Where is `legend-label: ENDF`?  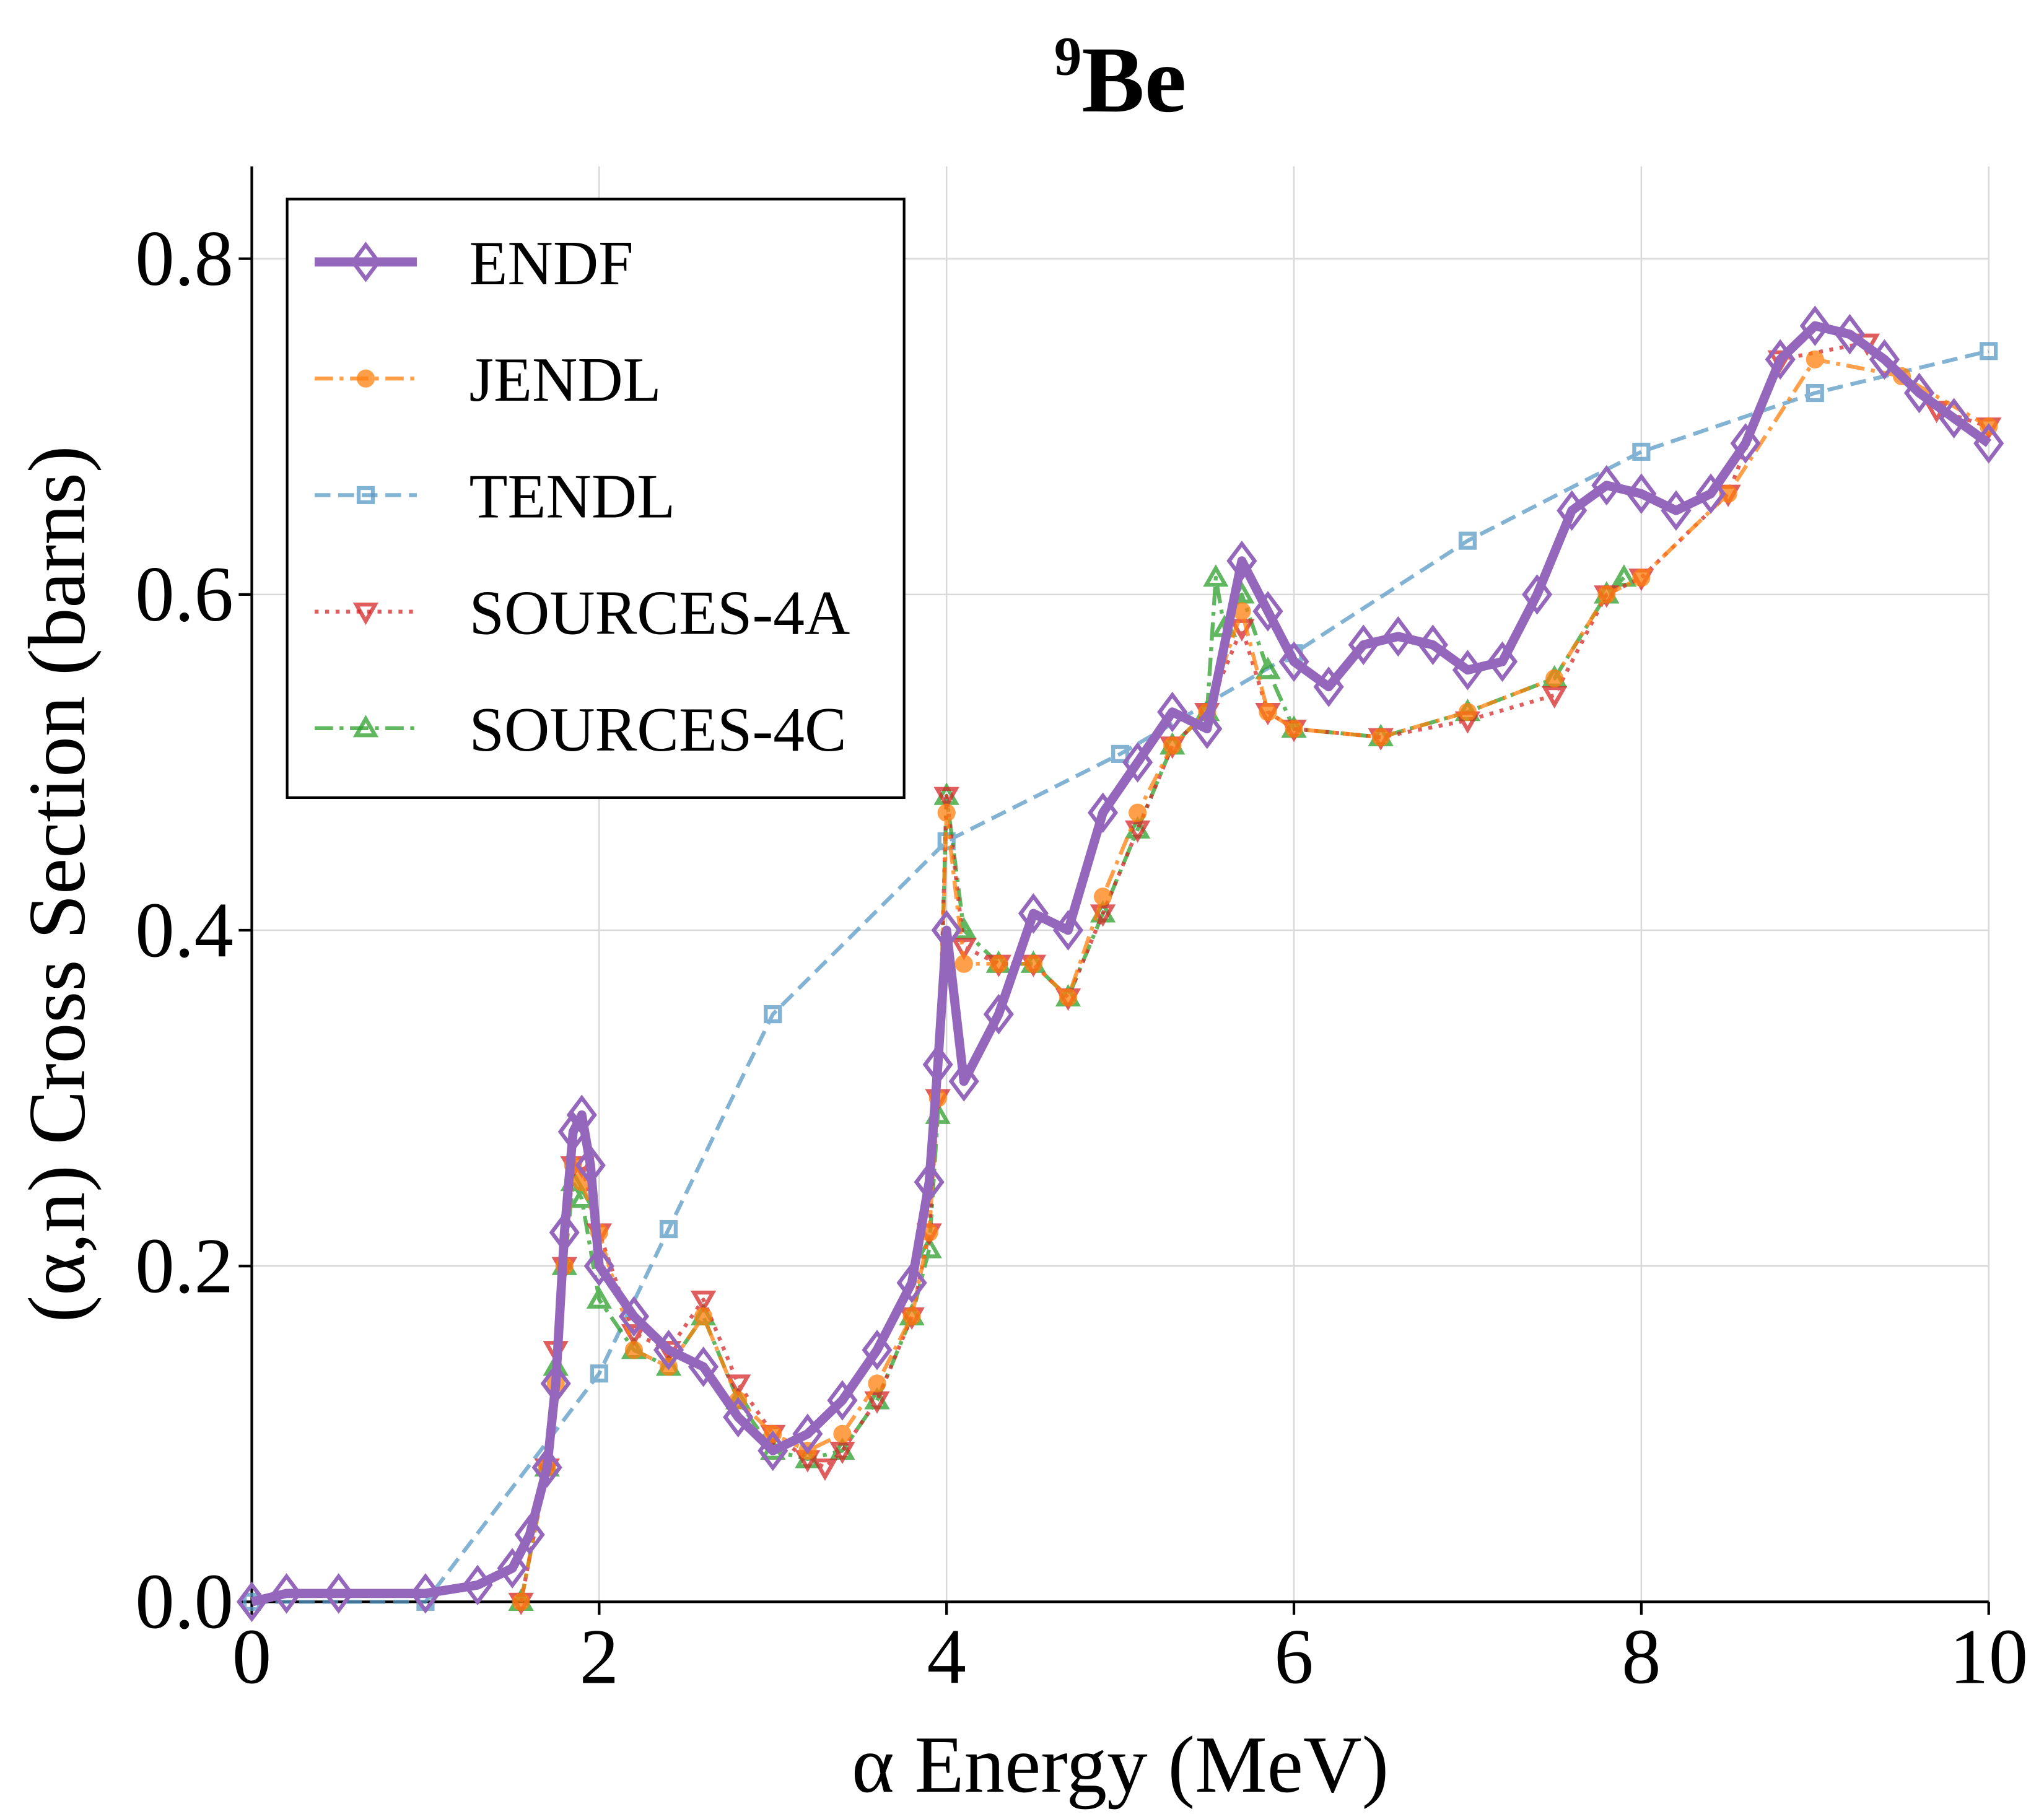
legend-label: ENDF is located at coordinates (552, 263).